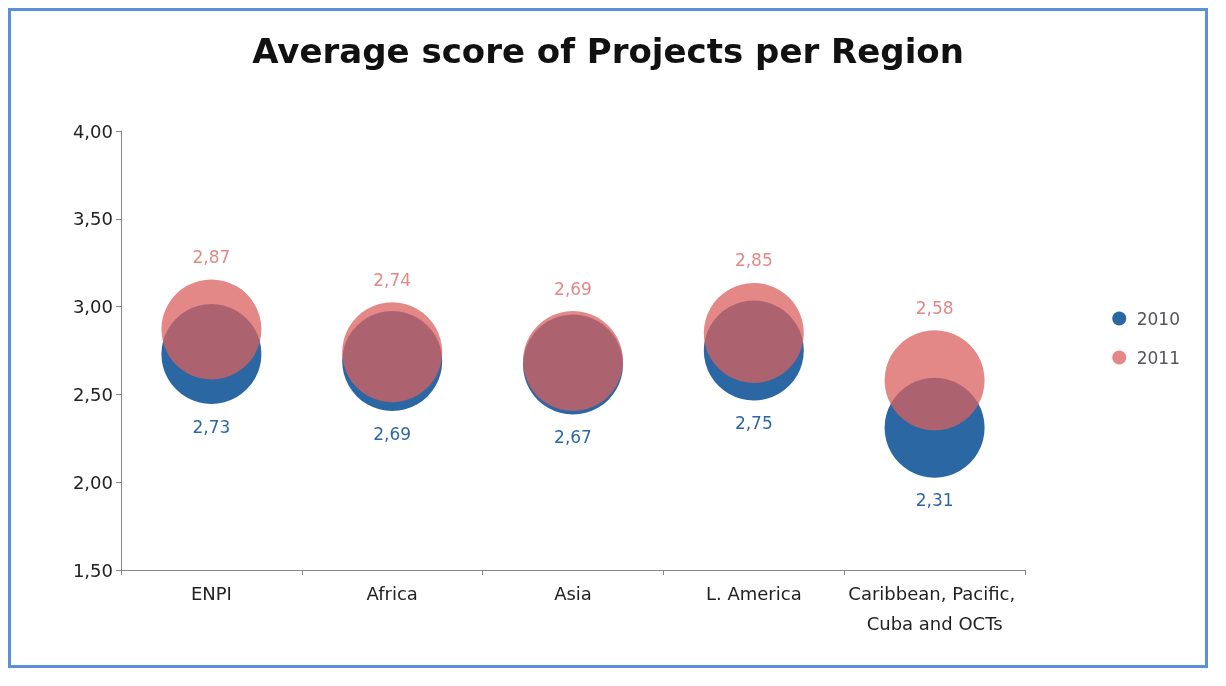 This screenshot has height=686, width=1226. What do you see at coordinates (934, 500) in the screenshot?
I see `data-label: 2,31` at bounding box center [934, 500].